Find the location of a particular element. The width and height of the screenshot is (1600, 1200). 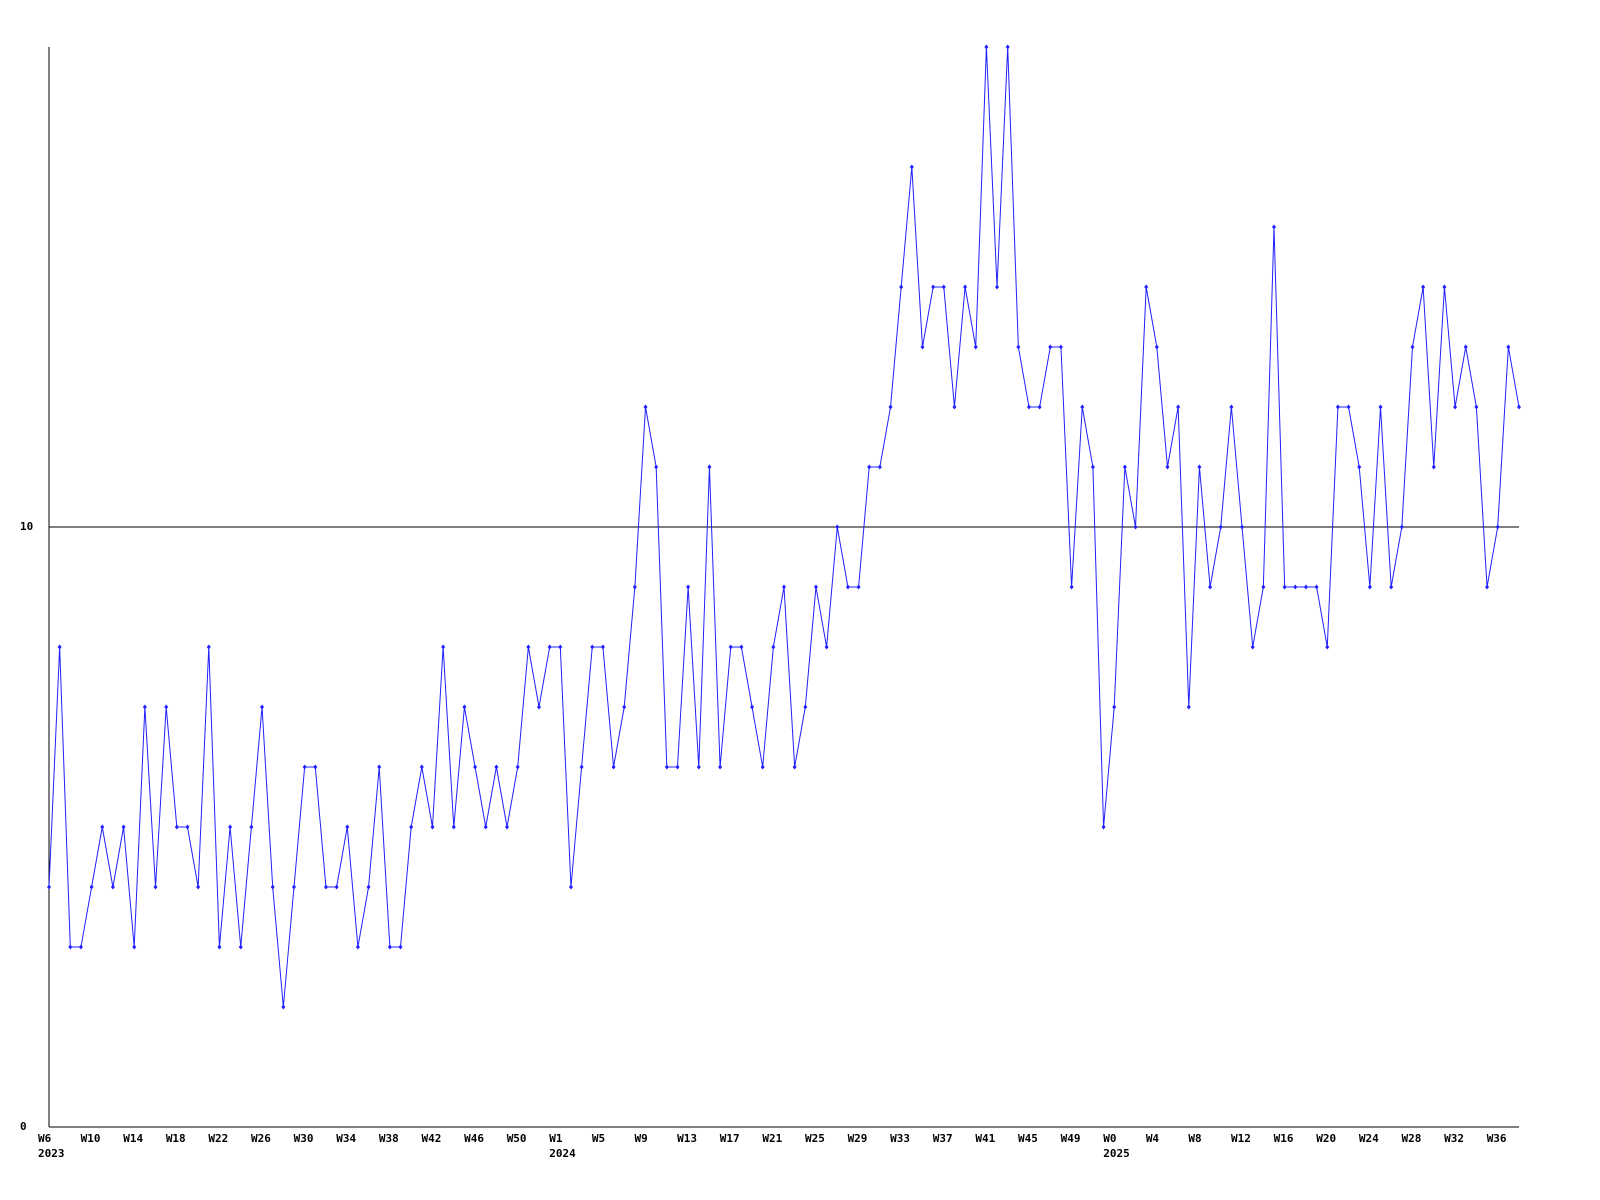

x-tick-label: W42 is located at coordinates (431, 1138).